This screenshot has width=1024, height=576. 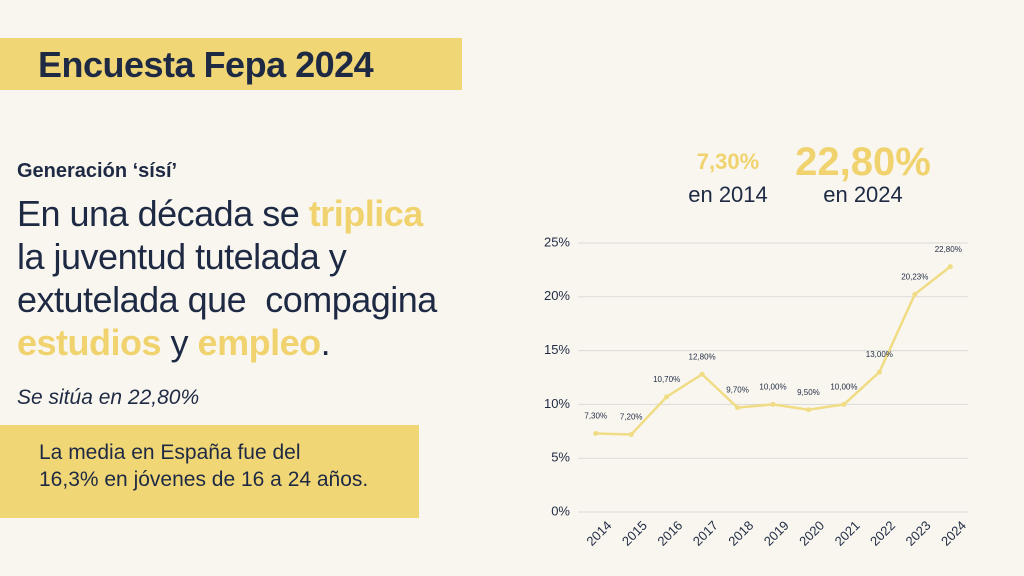 I want to click on note: Se sitúa en 22,80%, so click(x=108, y=397).